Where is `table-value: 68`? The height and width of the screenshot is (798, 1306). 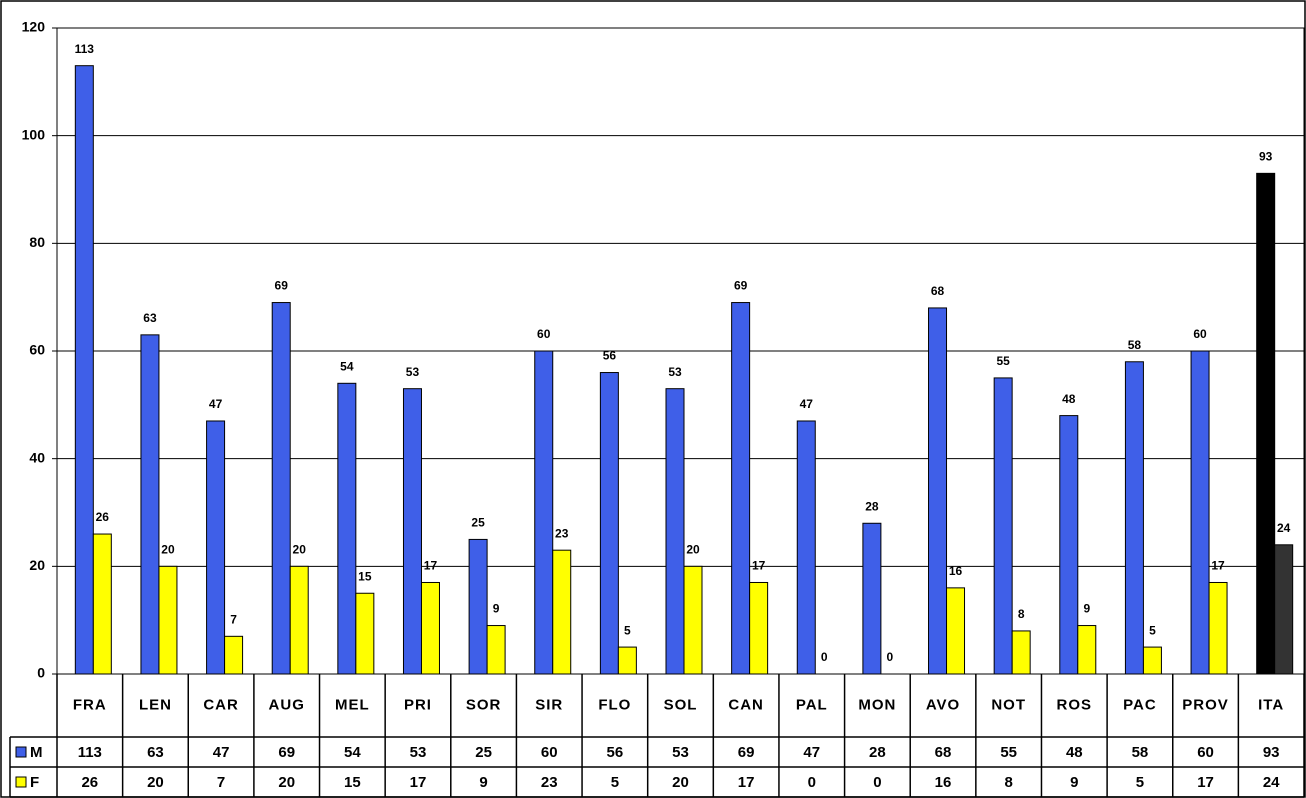
table-value: 68 is located at coordinates (943, 752).